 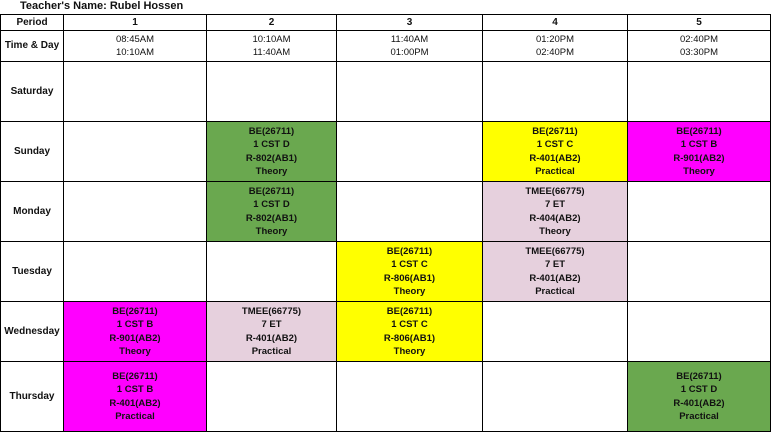 I want to click on day-row: Saturday, so click(x=385, y=91).